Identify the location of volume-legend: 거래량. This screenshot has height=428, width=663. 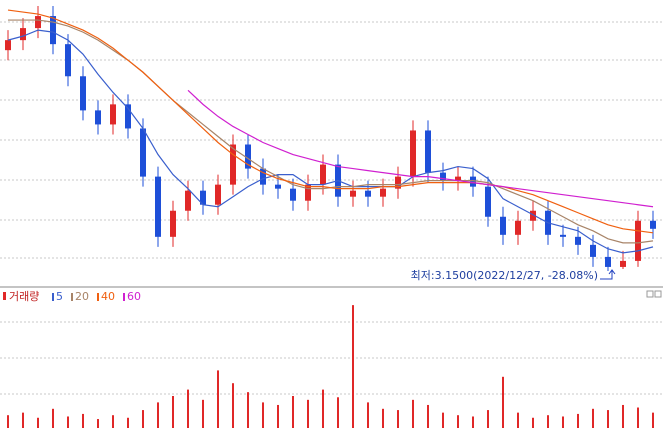
(21, 296).